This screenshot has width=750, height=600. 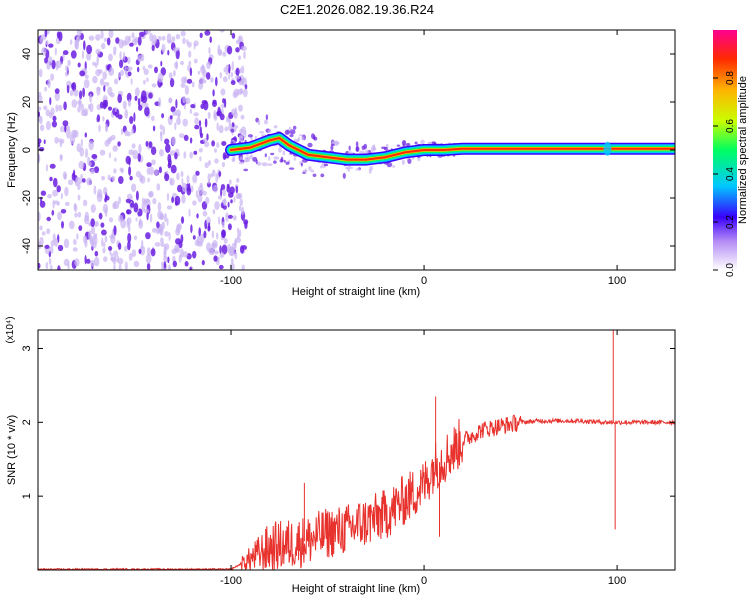 I want to click on x-tick-label: 0, so click(x=424, y=581).